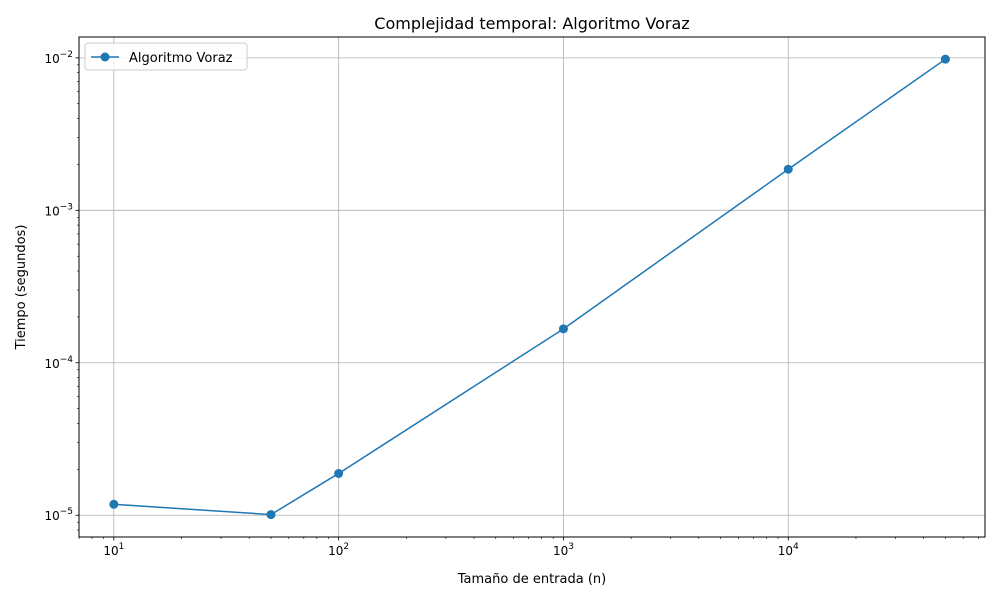 This screenshot has height=600, width=1000. I want to click on legend-box, so click(166, 56).